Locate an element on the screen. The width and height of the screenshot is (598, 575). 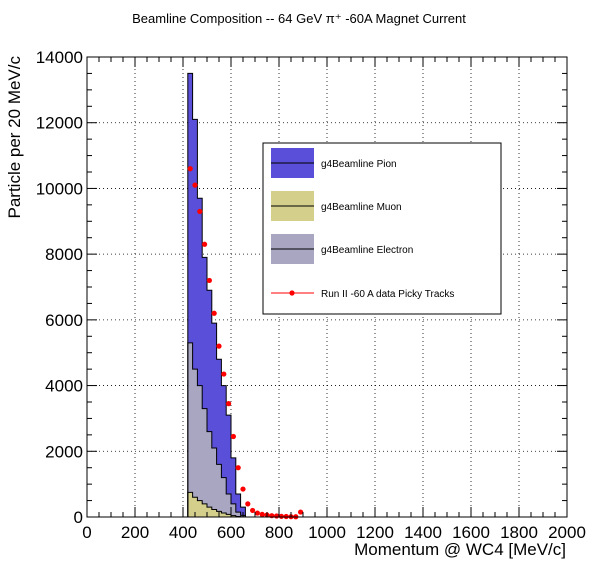
x-tick-label: 200 is located at coordinates (135, 532).